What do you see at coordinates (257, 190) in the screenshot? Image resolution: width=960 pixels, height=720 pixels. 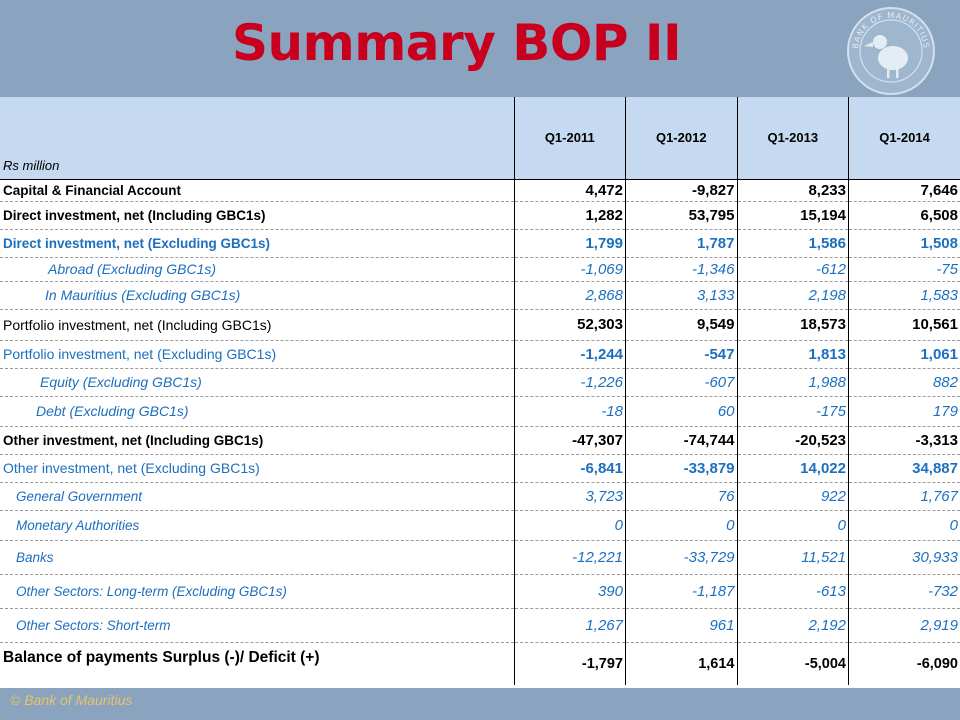 I see `row-label: Capital & Financial Account` at bounding box center [257, 190].